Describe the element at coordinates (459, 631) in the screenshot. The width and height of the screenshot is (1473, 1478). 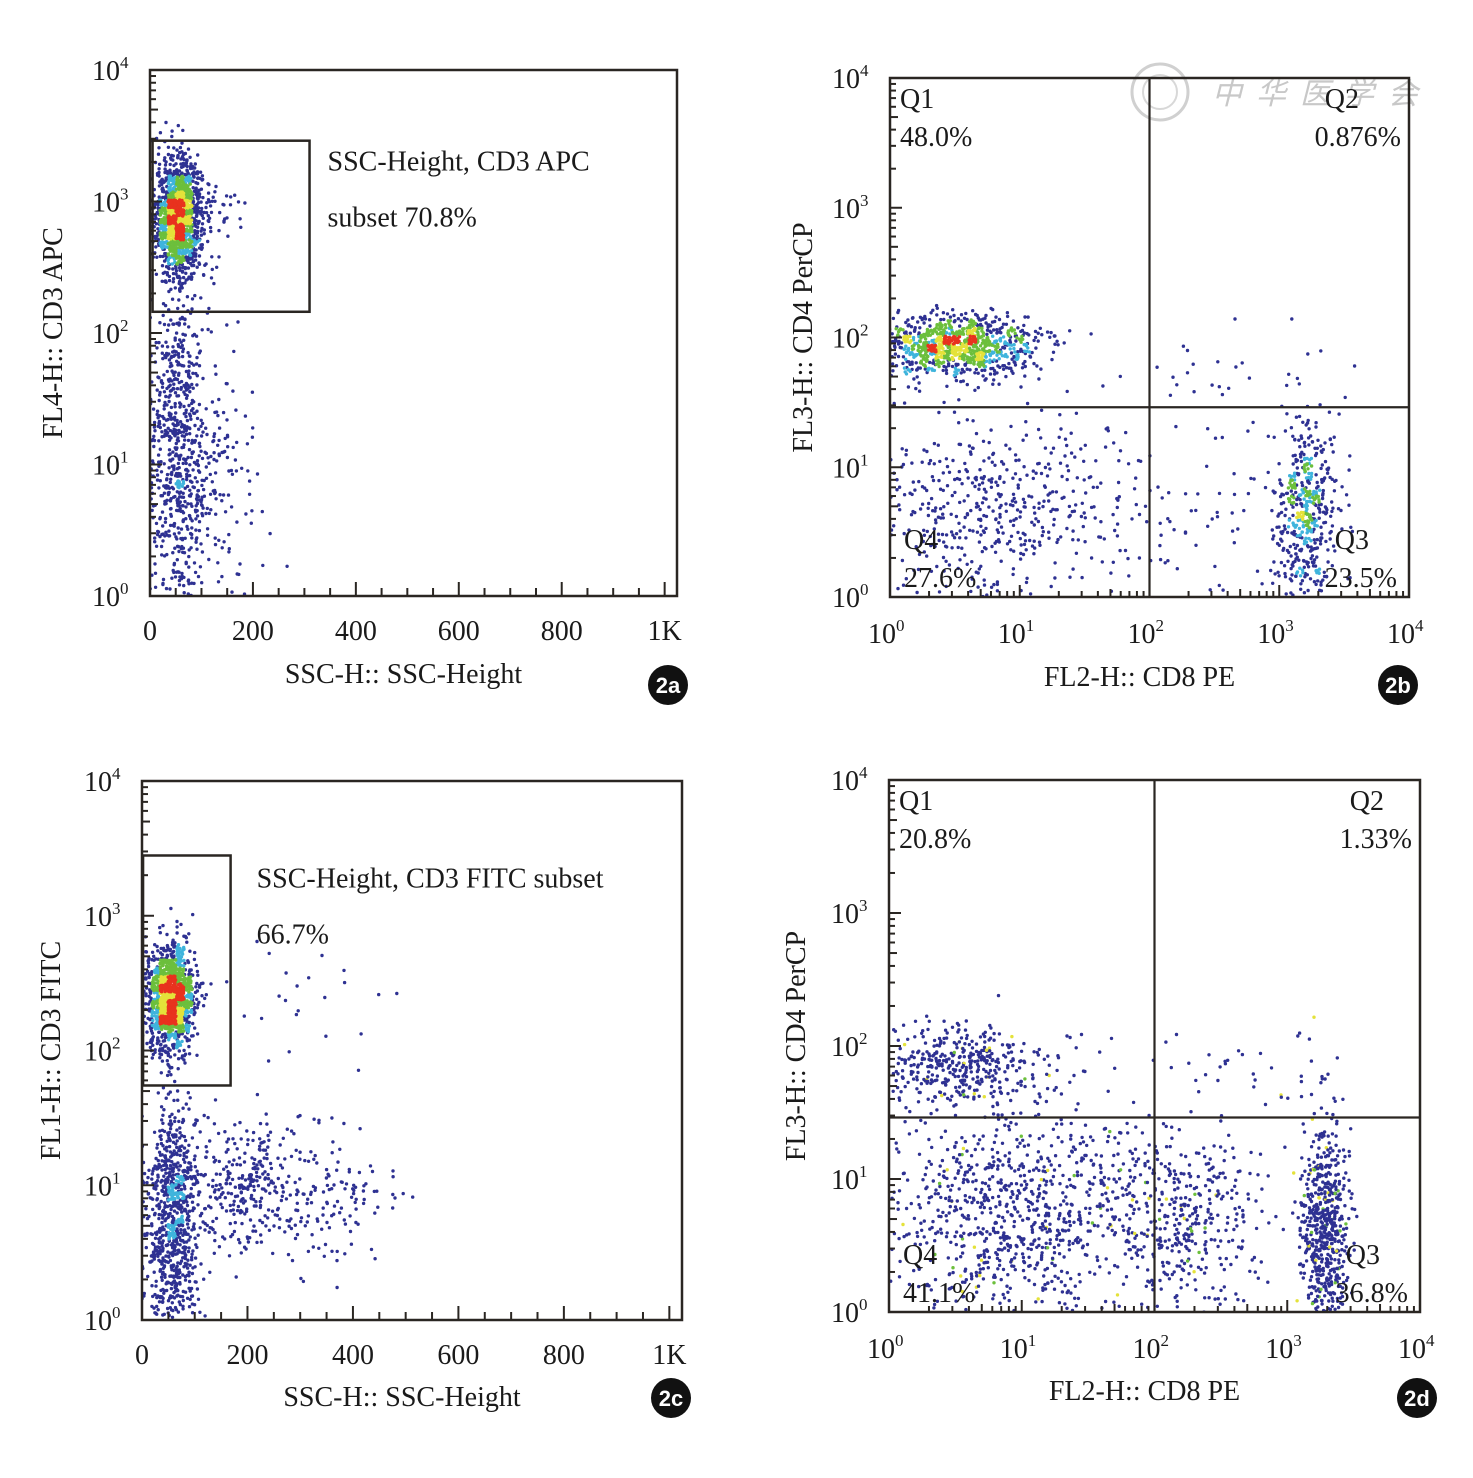
I see `x-tick-label: 600` at that location.